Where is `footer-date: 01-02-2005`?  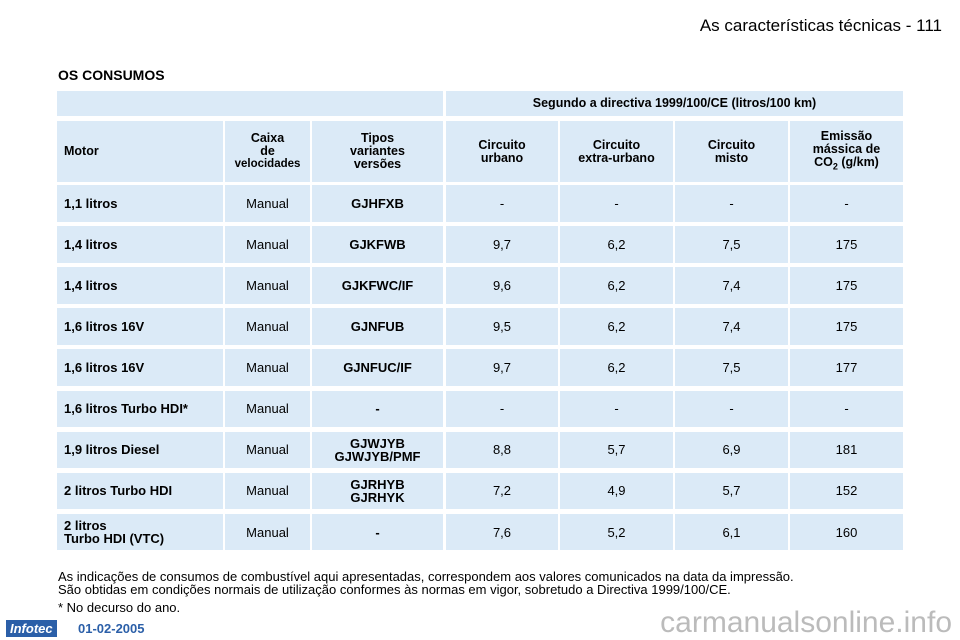
footer-date: 01-02-2005 is located at coordinates (111, 628).